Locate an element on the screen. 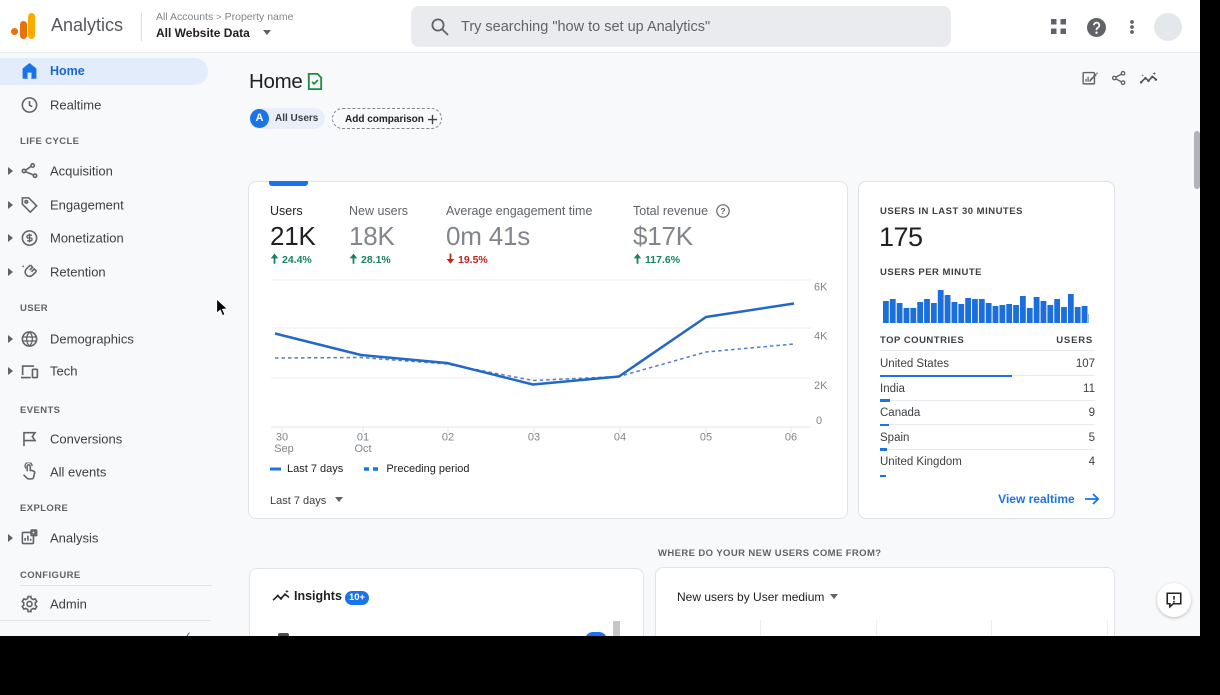 This screenshot has width=1220, height=695. svg-text: 03 is located at coordinates (534, 438).